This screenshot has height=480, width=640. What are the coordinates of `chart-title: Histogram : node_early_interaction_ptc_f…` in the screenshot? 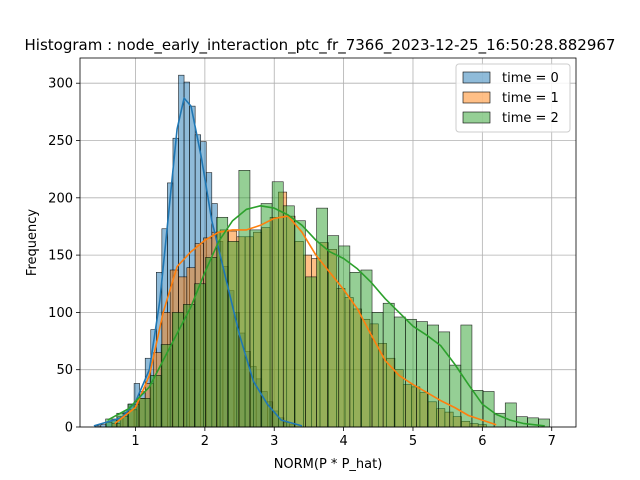 It's located at (320, 45).